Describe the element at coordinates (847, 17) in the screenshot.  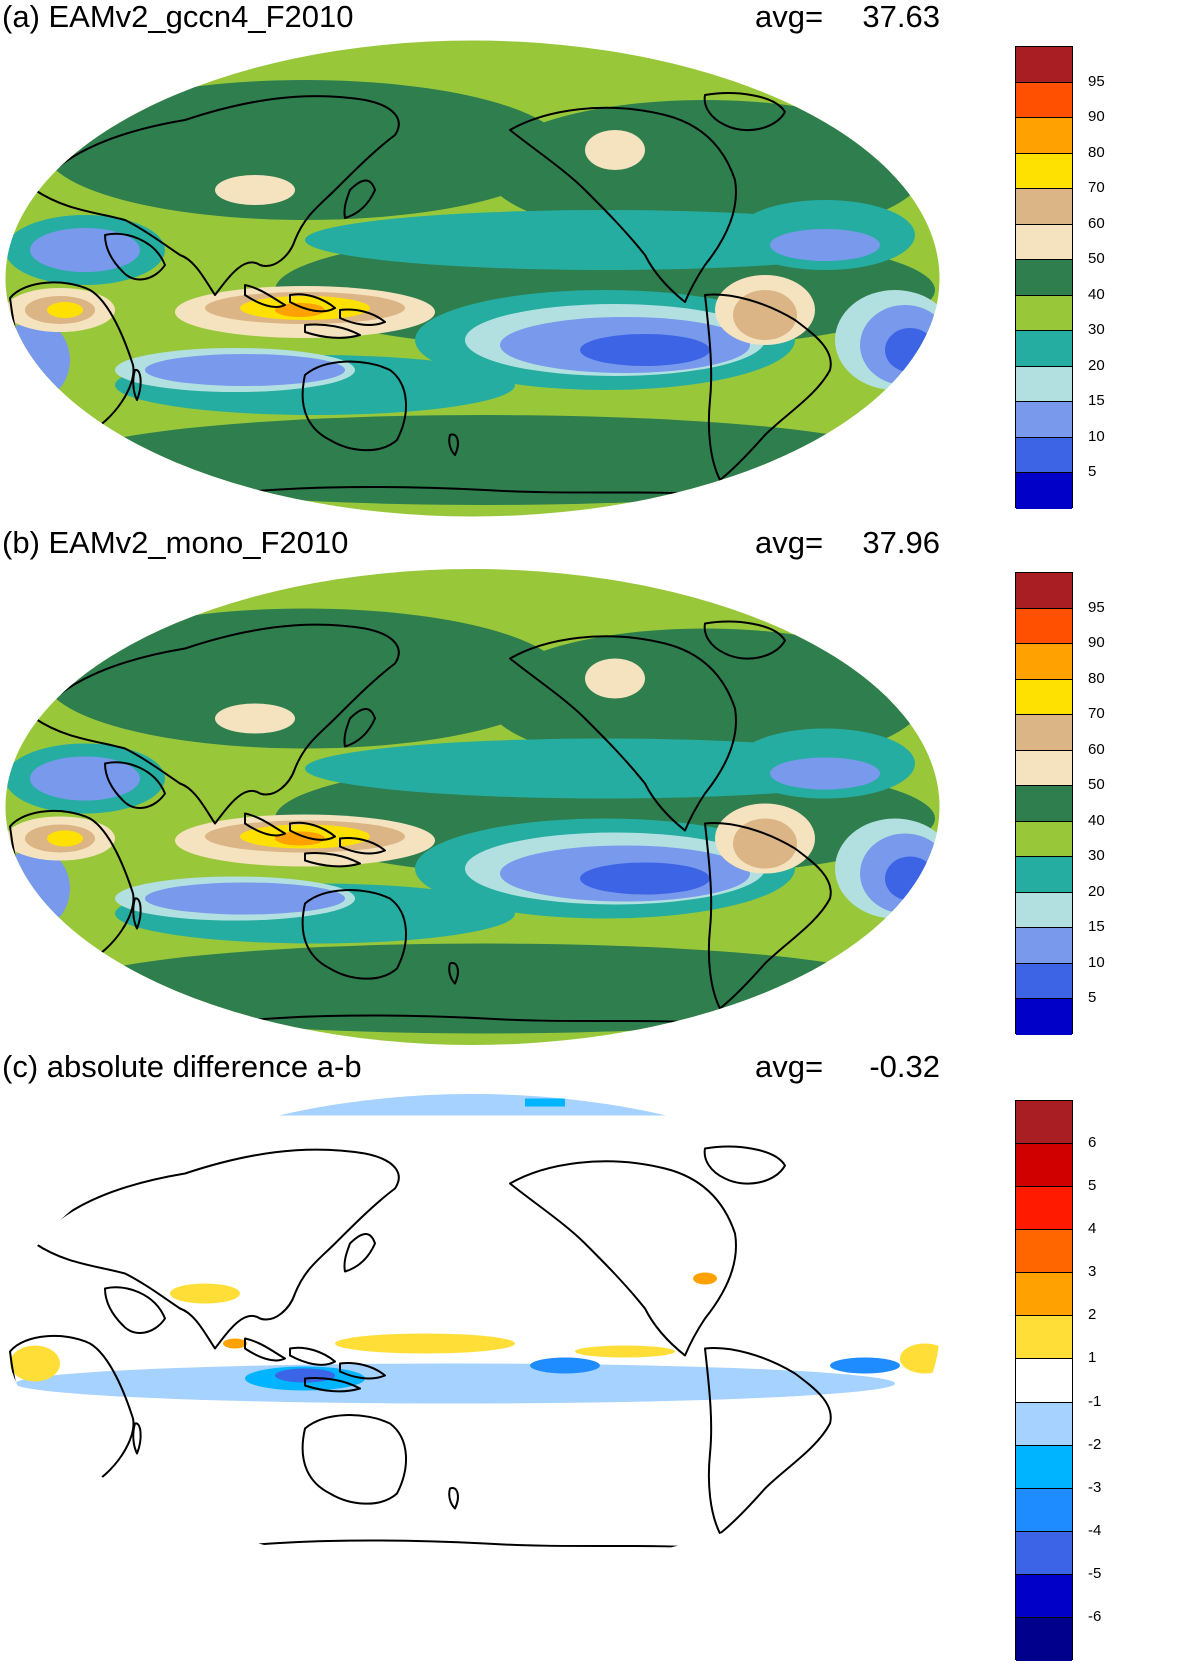
I see `panel-average: avg= 37.63` at that location.